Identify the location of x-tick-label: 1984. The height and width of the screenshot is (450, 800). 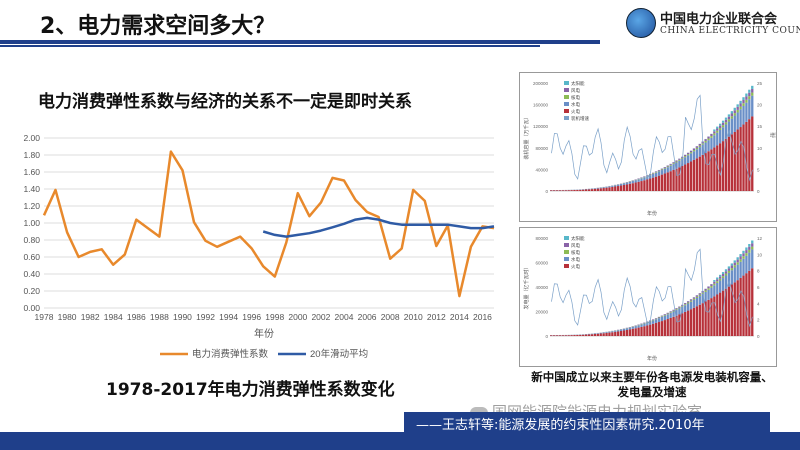
(113, 317).